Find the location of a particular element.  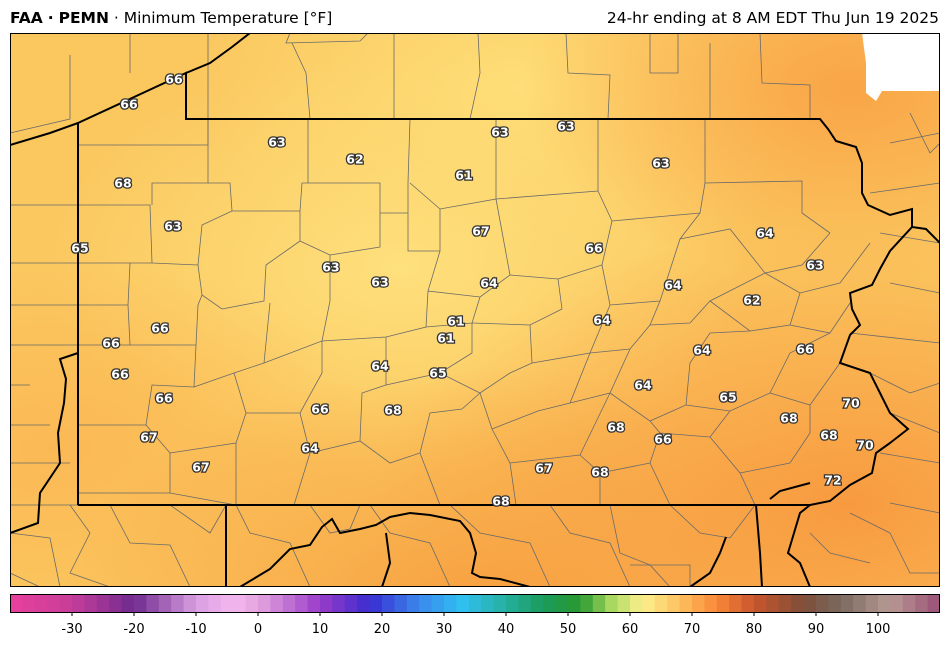

colorbar-tick-label: 20 is located at coordinates (382, 629).